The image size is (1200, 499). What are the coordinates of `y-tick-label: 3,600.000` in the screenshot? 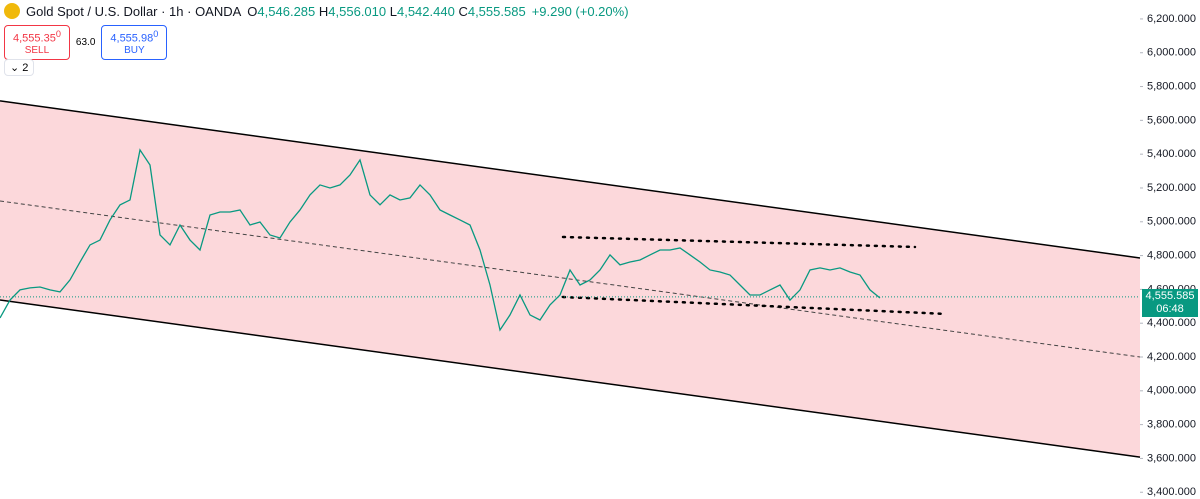 It's located at (1171, 458).